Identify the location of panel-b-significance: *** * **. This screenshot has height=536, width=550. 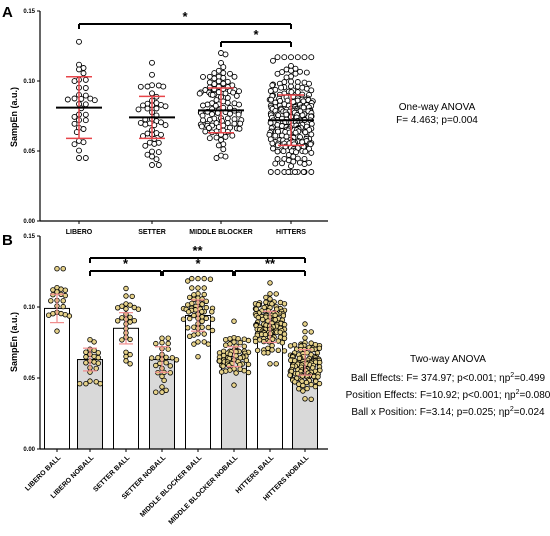
(197, 259).